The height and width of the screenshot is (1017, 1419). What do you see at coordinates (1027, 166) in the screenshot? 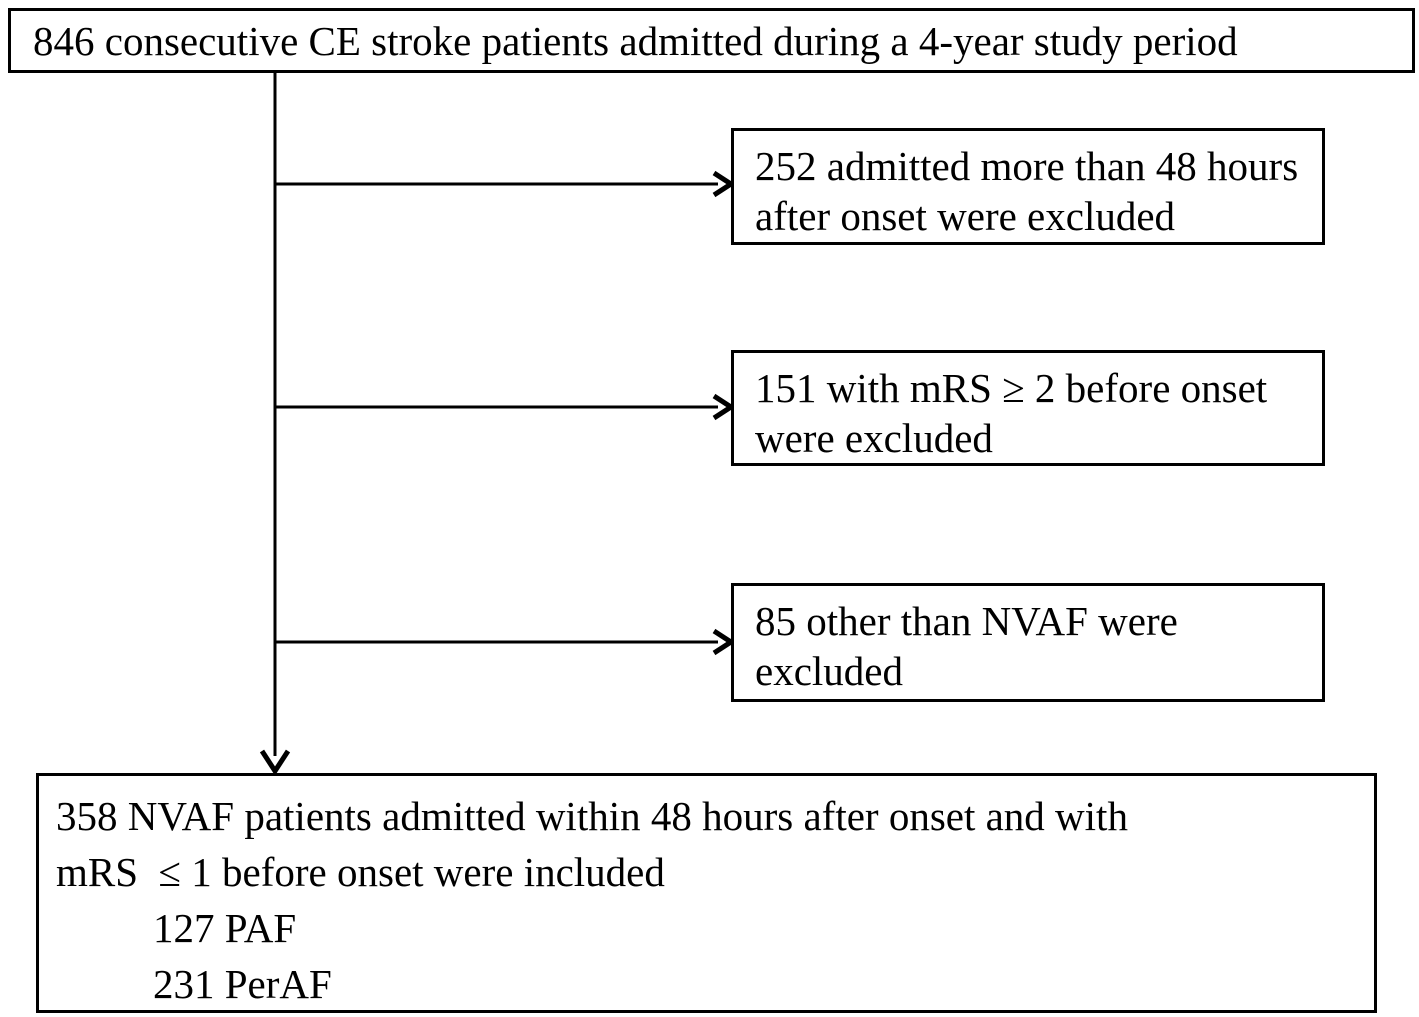
I see `exclusion-box-1-line-1: 252 admitted more than 48 hours` at bounding box center [1027, 166].